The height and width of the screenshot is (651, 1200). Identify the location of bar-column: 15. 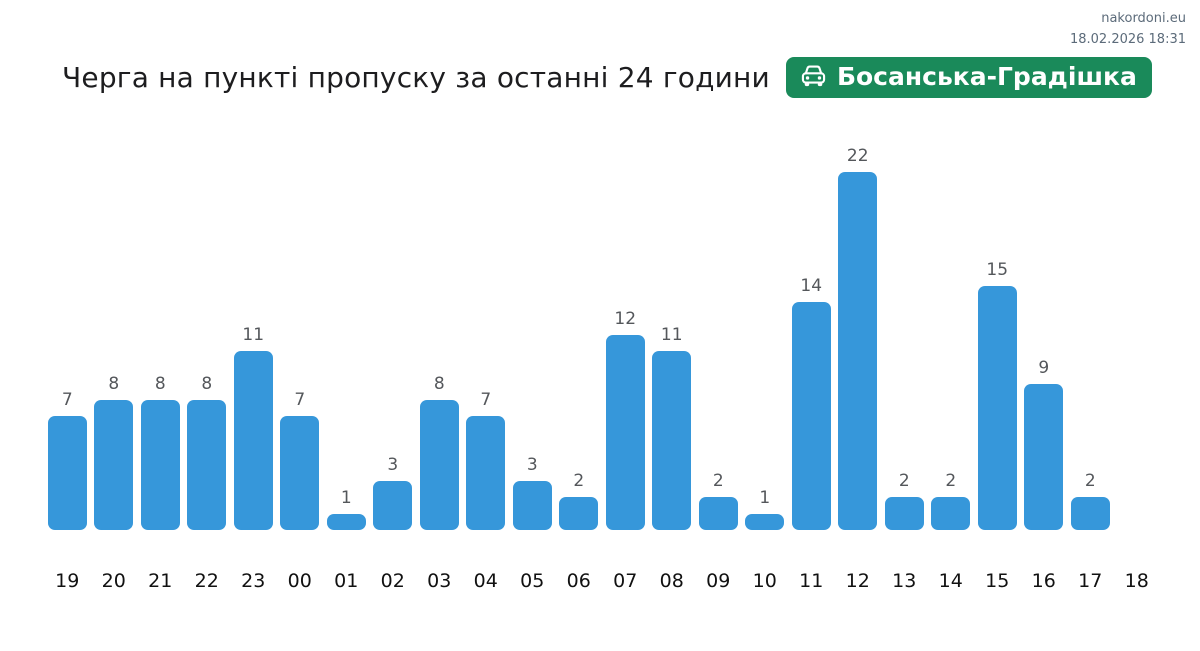
(997, 335).